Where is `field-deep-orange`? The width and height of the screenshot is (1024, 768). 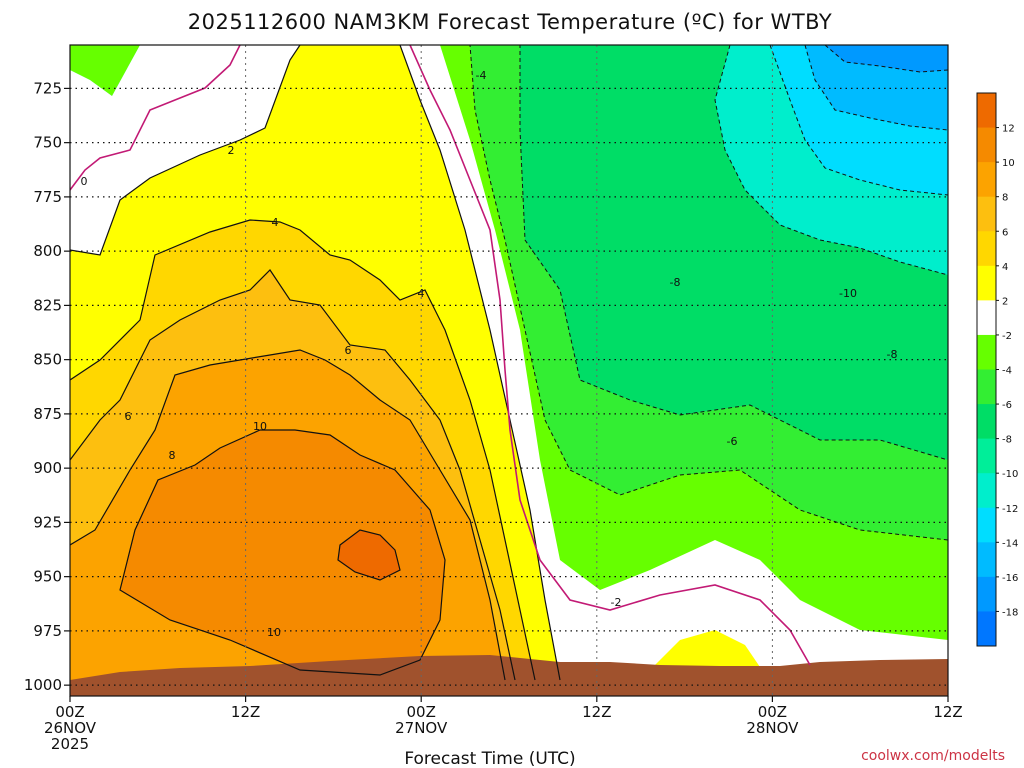 field-deep-orange is located at coordinates (369, 555).